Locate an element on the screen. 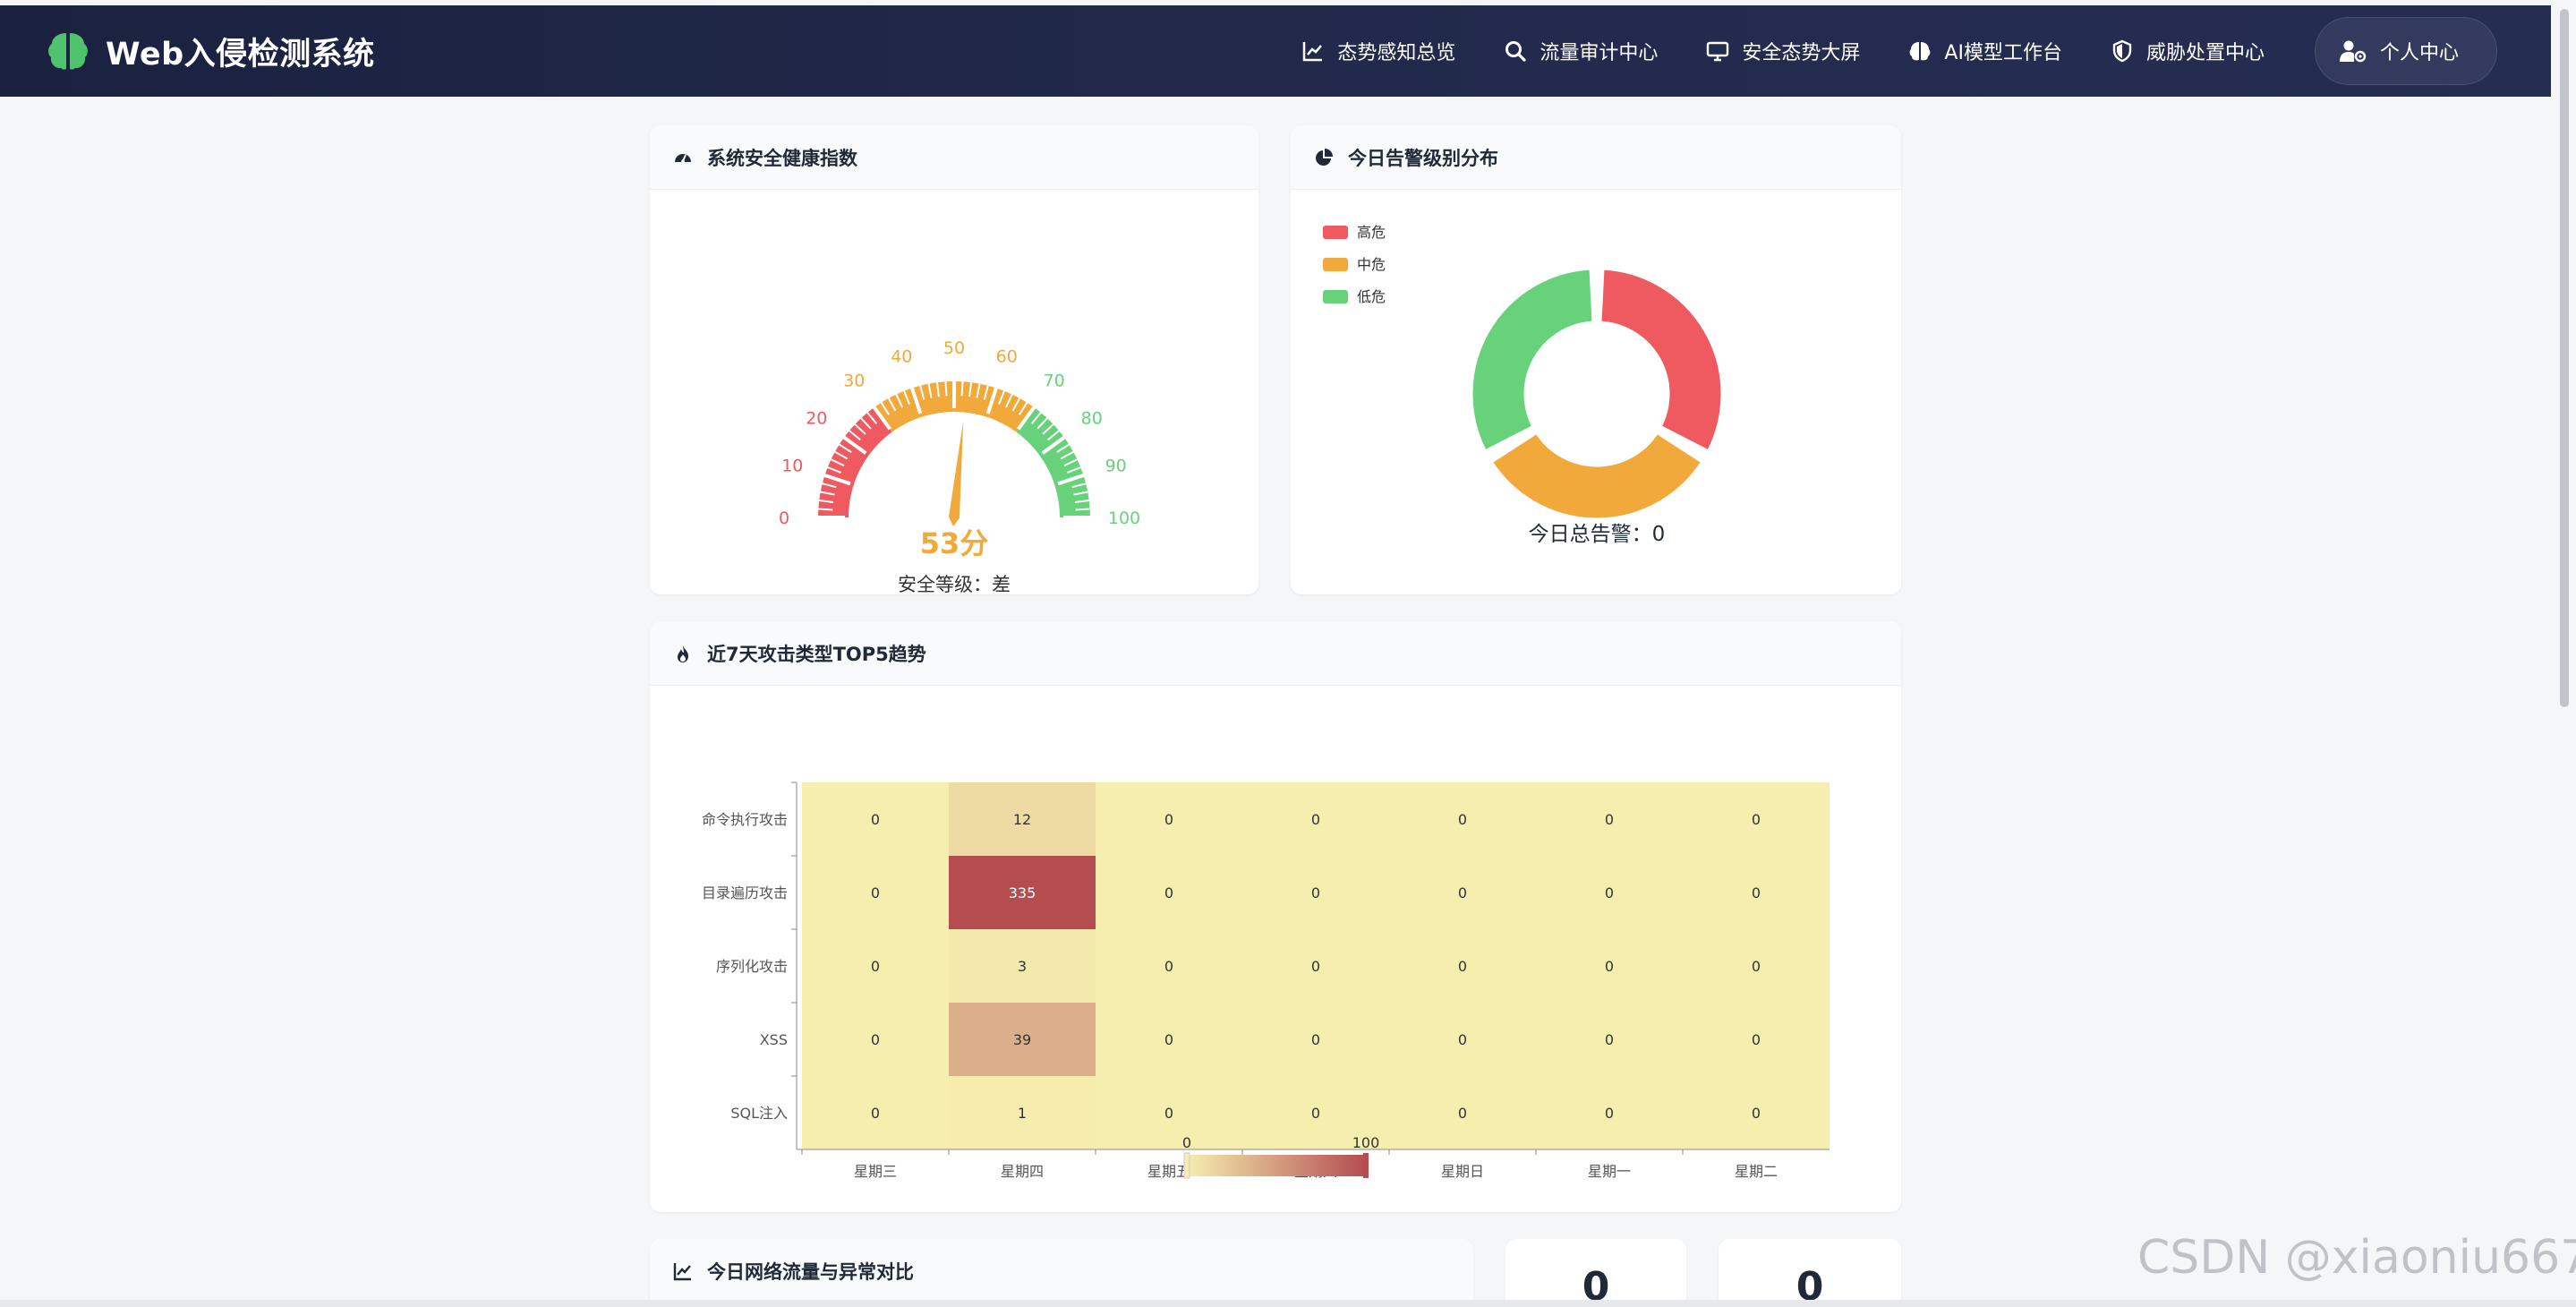 This screenshot has height=1307, width=2576. heatmap-cell-label: 1 is located at coordinates (1022, 1113).